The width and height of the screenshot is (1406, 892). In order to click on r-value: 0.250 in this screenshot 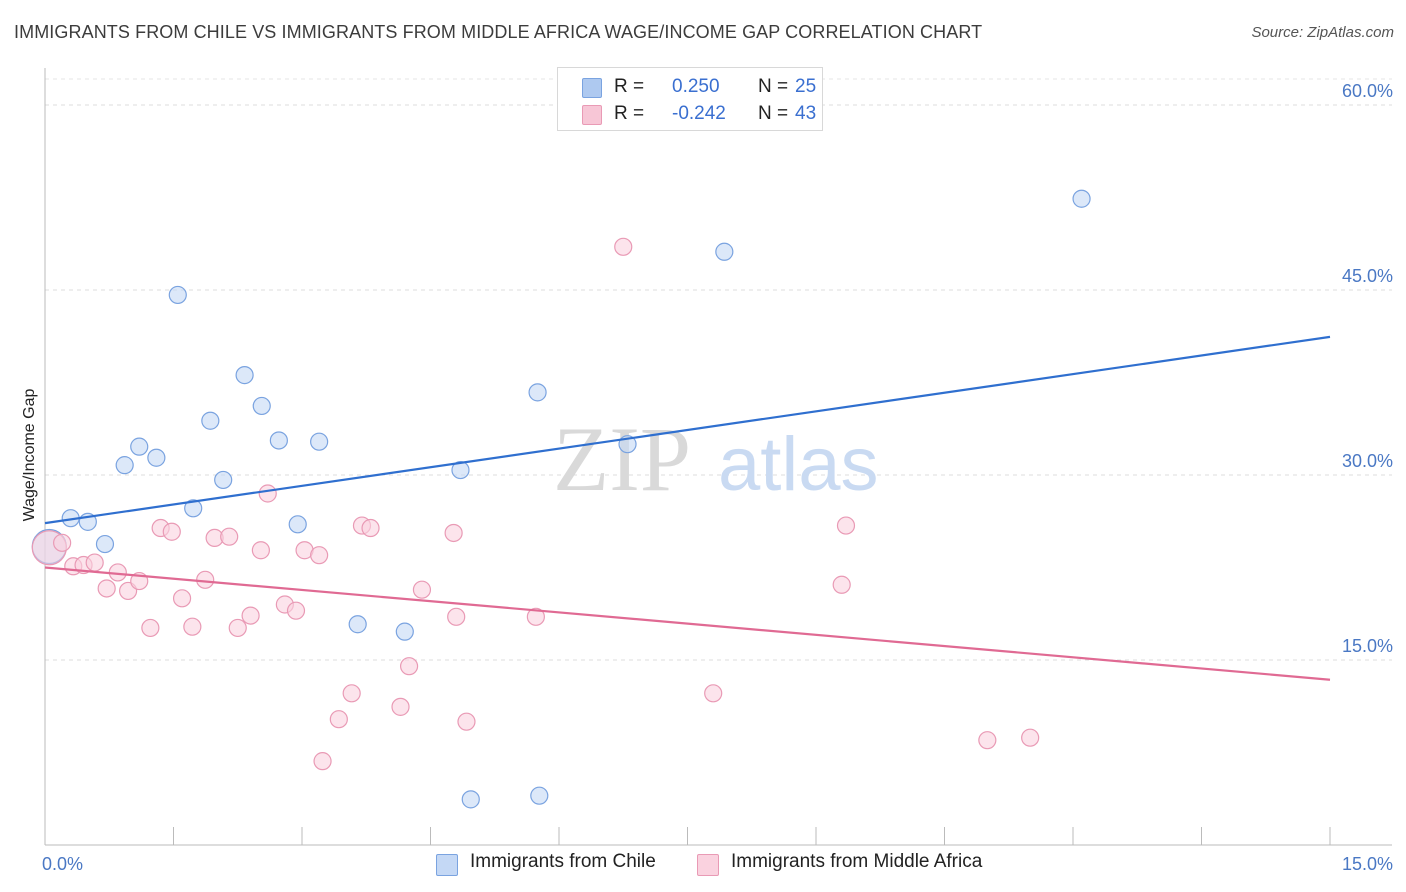, I will do `click(696, 86)`.